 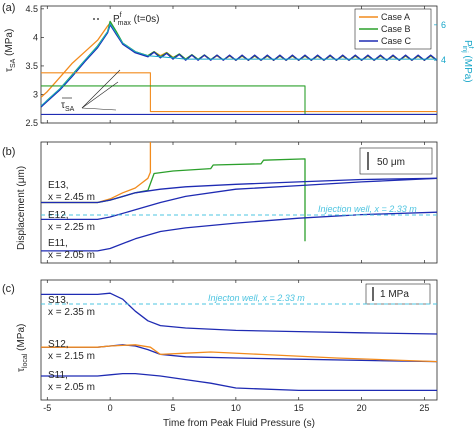 What do you see at coordinates (58, 215) in the screenshot?
I see `e12-name: E12,` at bounding box center [58, 215].